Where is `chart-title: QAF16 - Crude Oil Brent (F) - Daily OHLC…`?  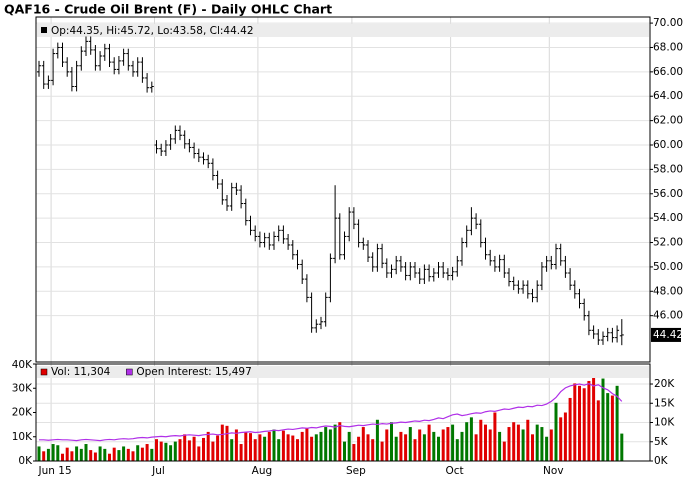
chart-title: QAF16 - Crude Oil Brent (F) - Daily OHLC… is located at coordinates (168, 9).